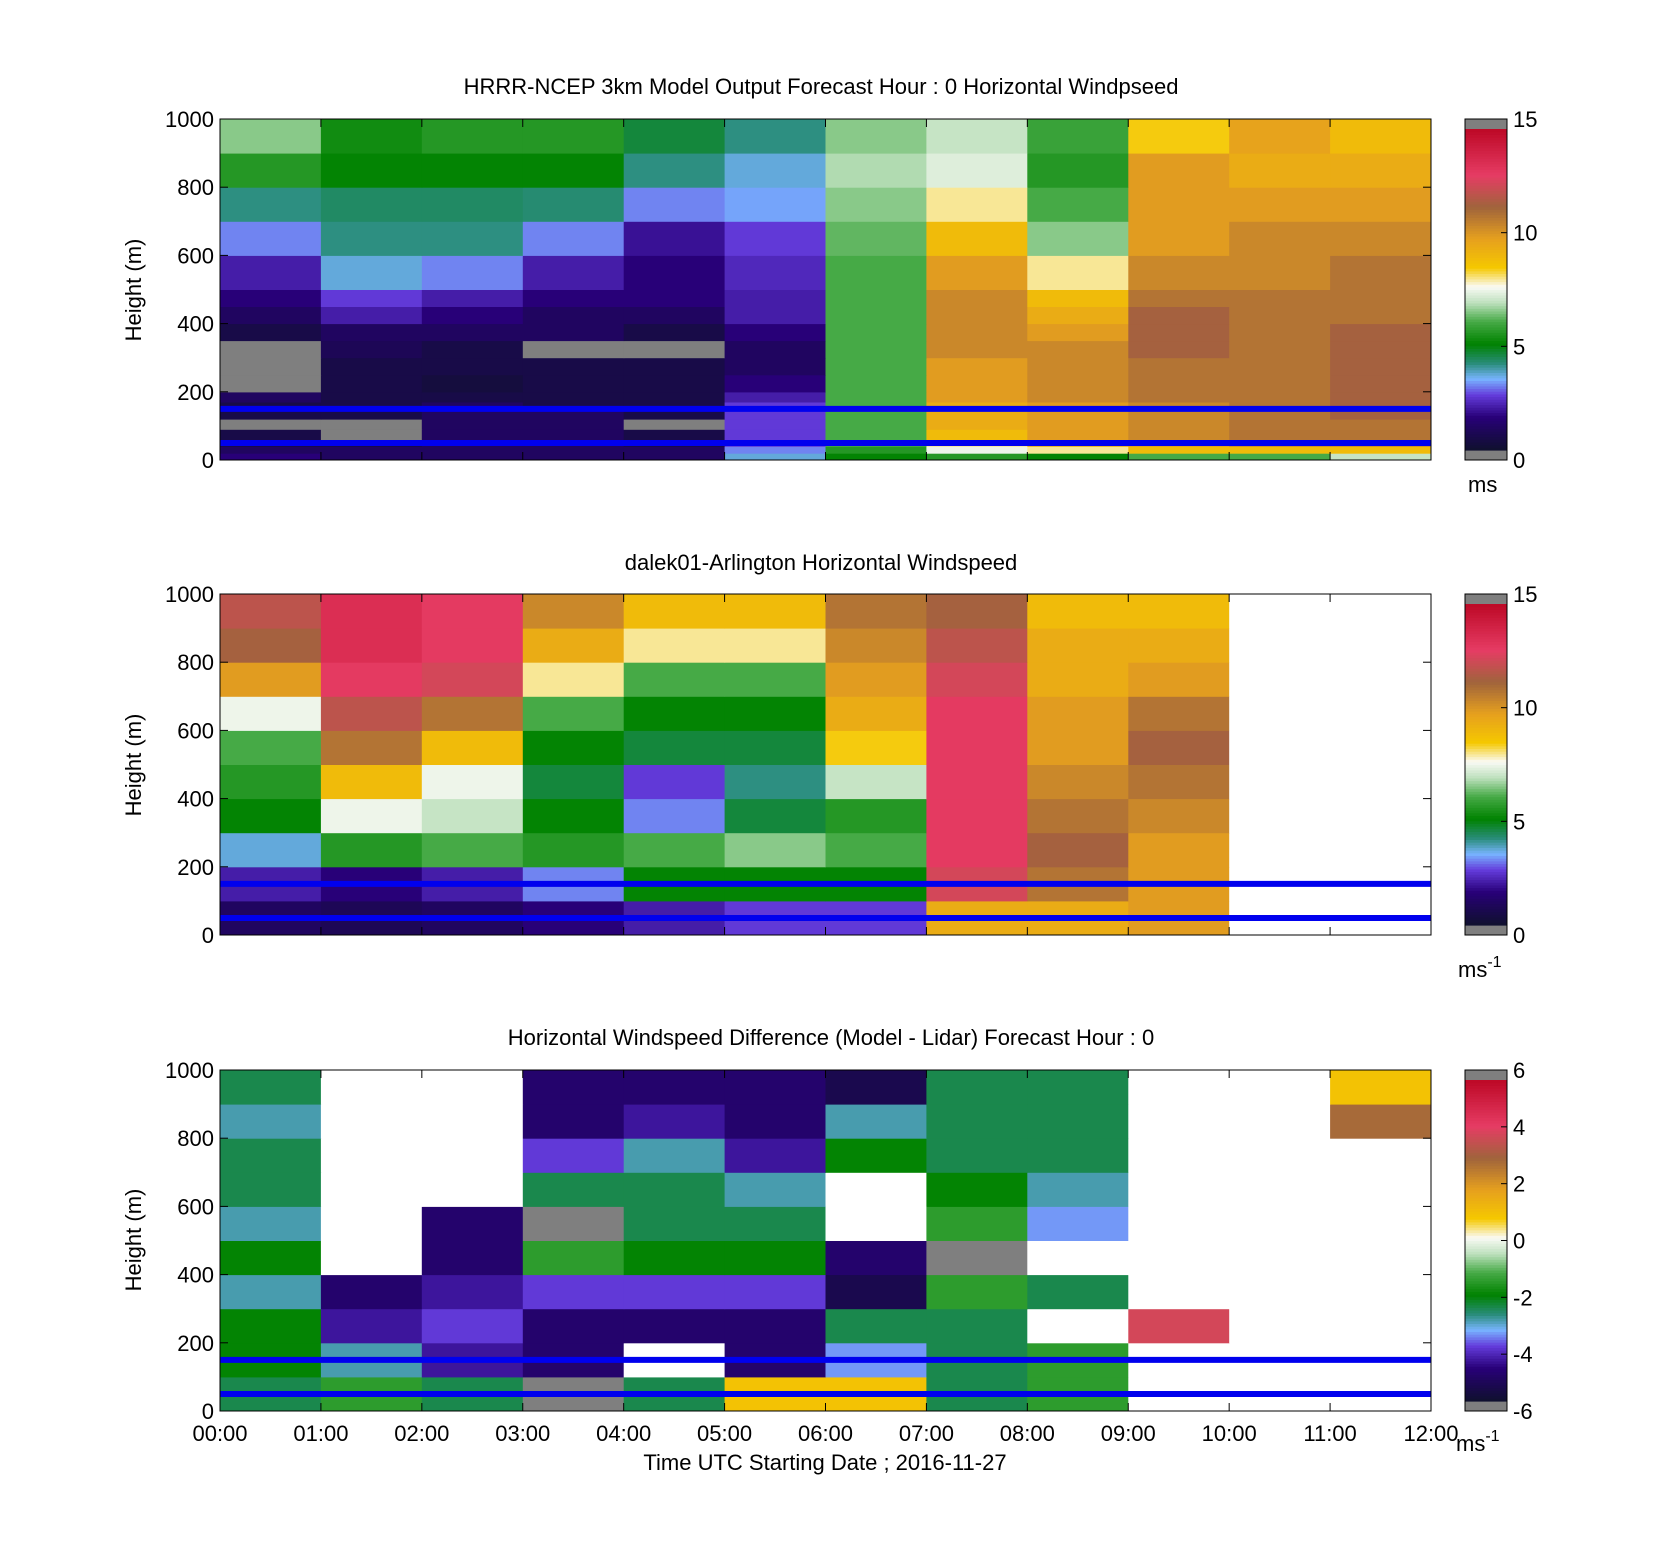 The image size is (1680, 1561). What do you see at coordinates (1329, 1433) in the screenshot?
I see `x-tick-label: 11:00` at bounding box center [1329, 1433].